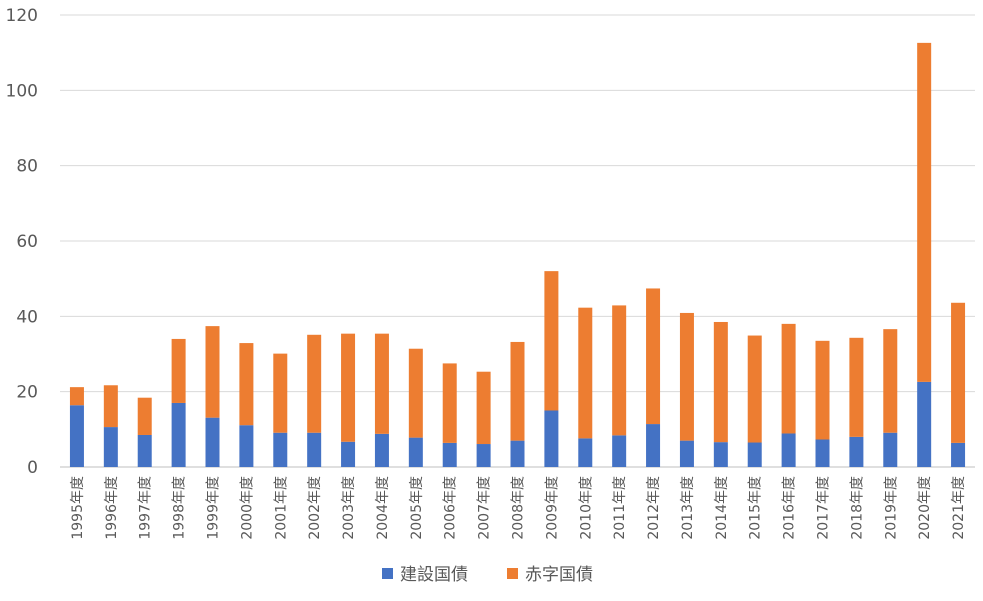  Describe the element at coordinates (180, 508) in the screenshot. I see `x-tick-label: 1998年度` at that location.